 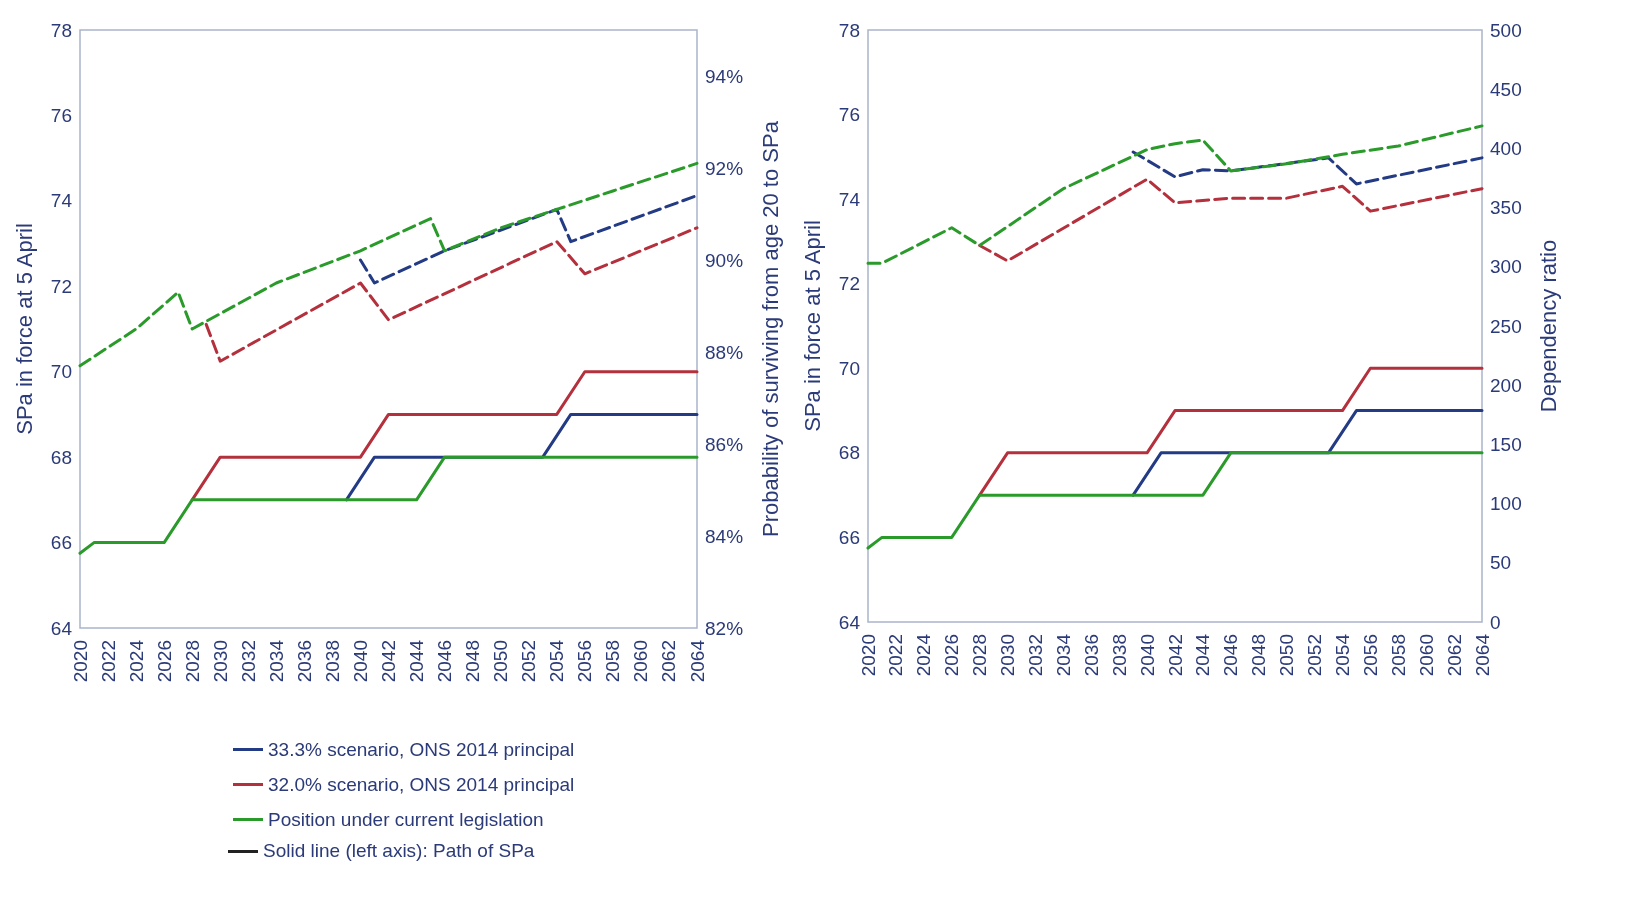 What do you see at coordinates (1506, 504) in the screenshot?
I see `y2-tick-label: 100` at bounding box center [1506, 504].